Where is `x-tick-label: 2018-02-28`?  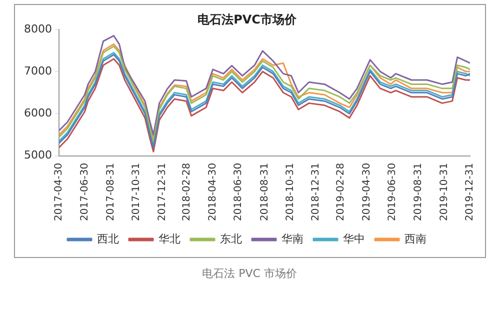
x-tick-label: 2018-02-28 is located at coordinates (187, 192).